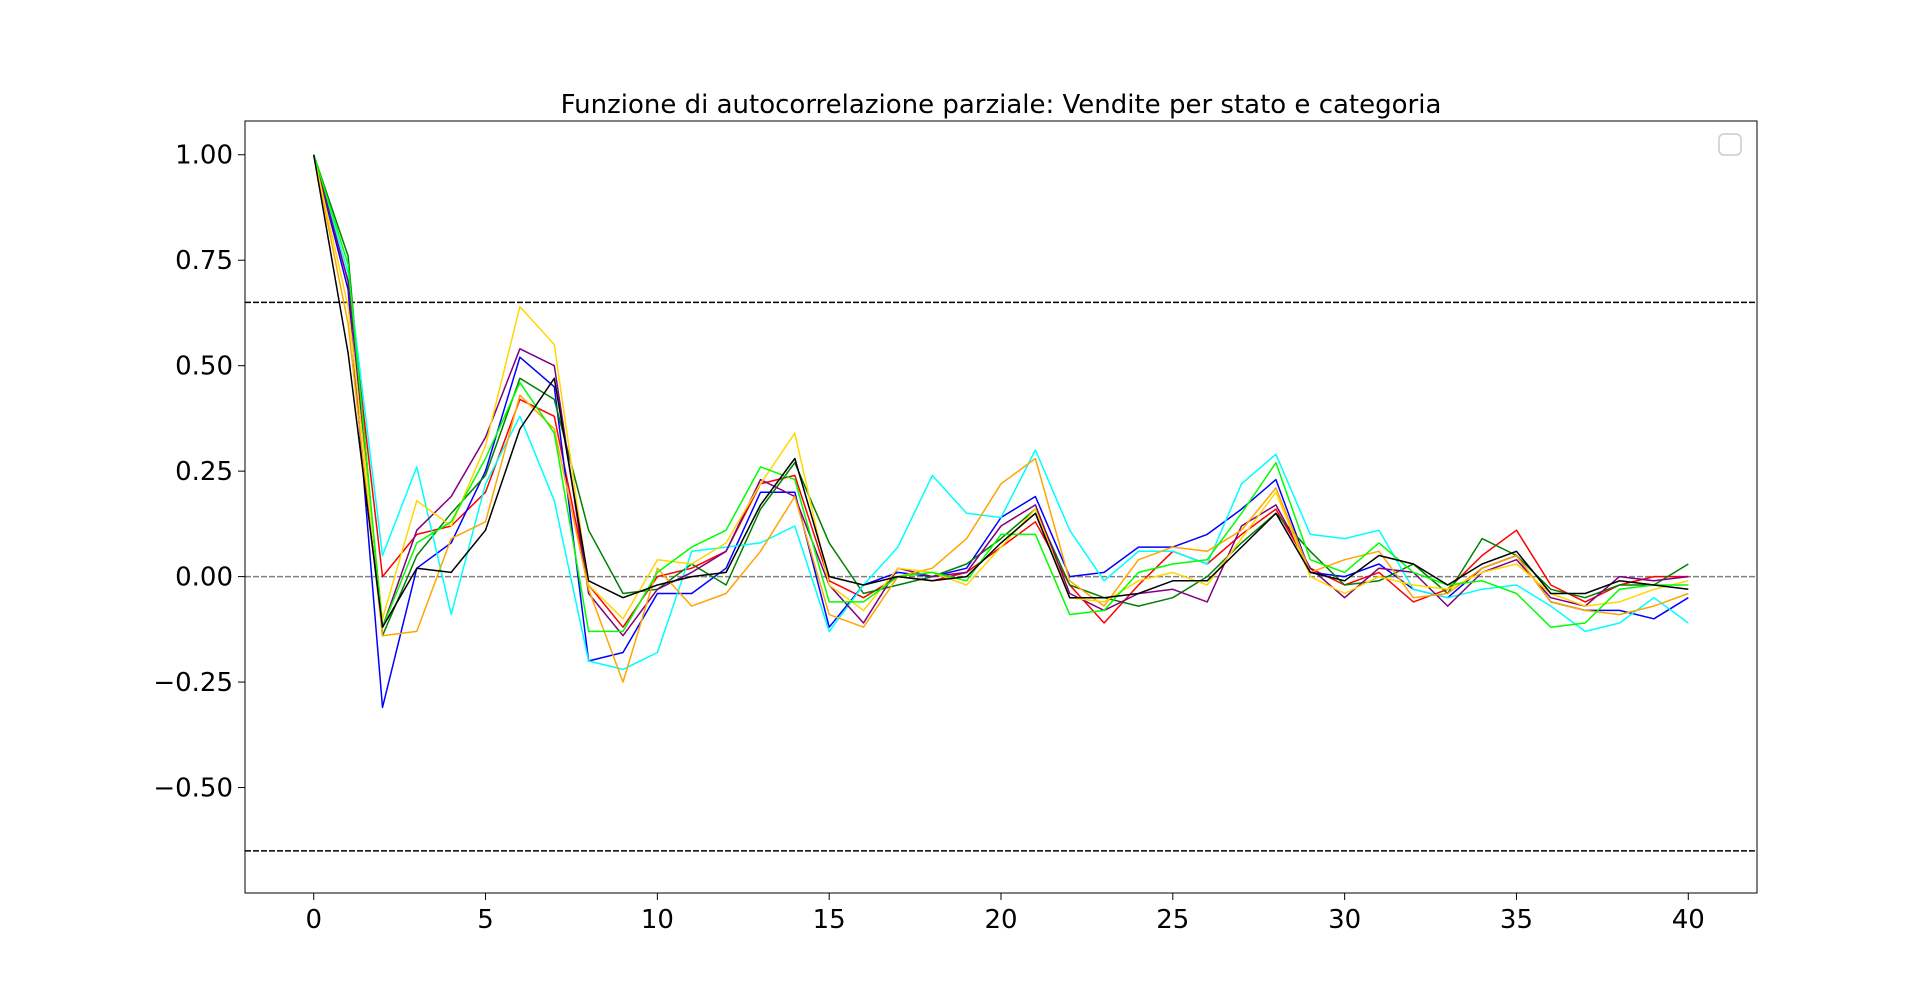 This screenshot has height=990, width=1924. I want to click on y-tick-label: 1.00, so click(204, 156).